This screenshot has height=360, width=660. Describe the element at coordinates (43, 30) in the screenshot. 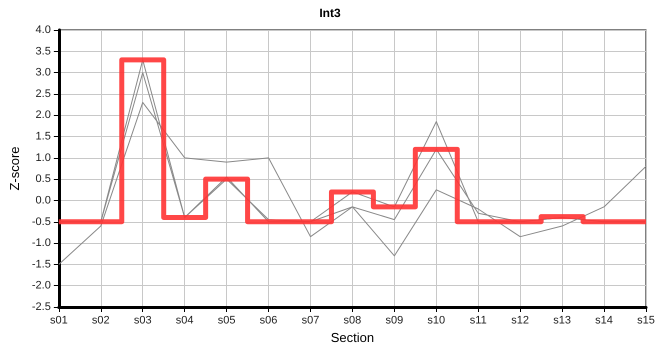

I see `y-tick-label: 4.0` at that location.